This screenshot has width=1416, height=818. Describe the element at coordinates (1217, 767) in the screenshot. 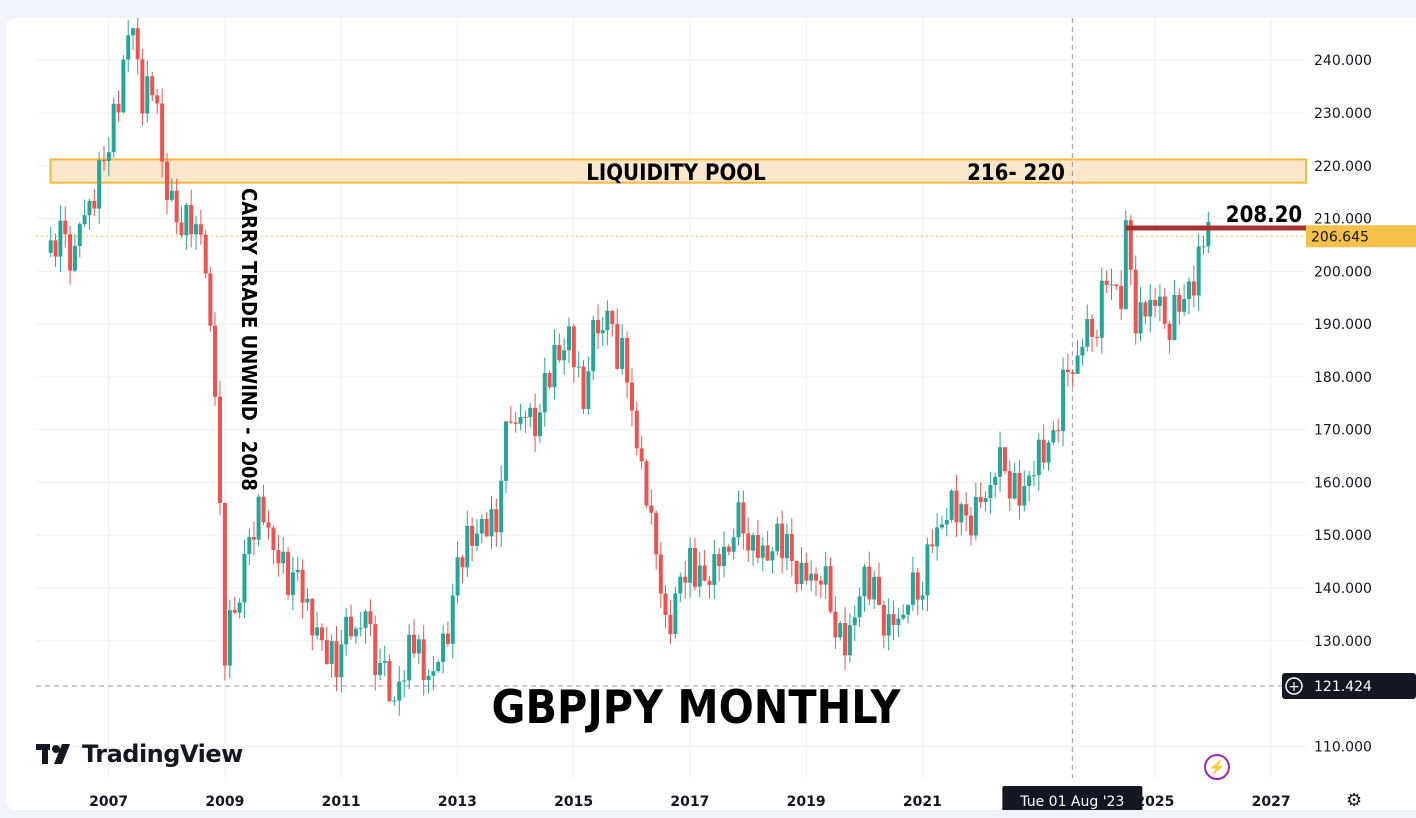

I see `lightning-icon: ⚡` at that location.